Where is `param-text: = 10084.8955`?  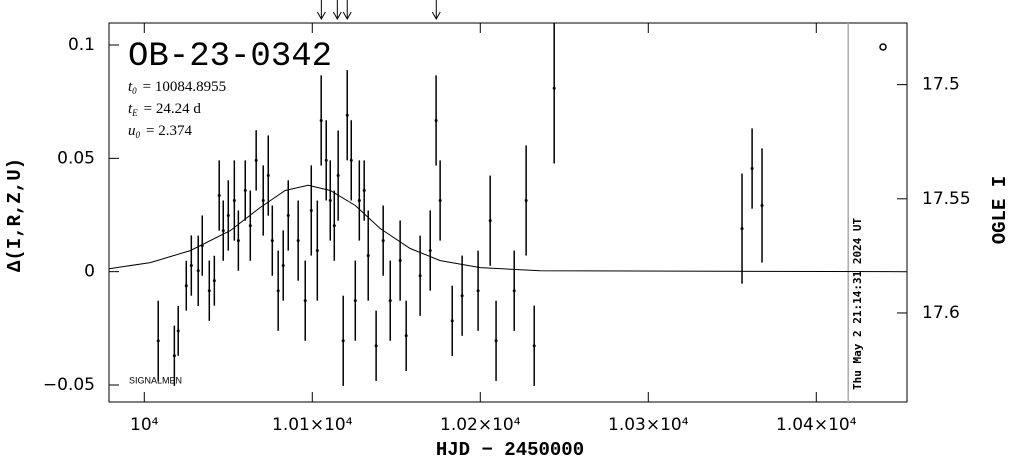
param-text: = 10084.8955 is located at coordinates (184, 87).